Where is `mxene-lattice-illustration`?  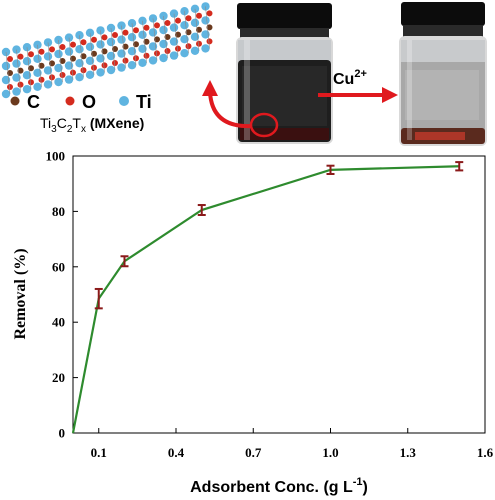 mxene-lattice-illustration is located at coordinates (107, 50).